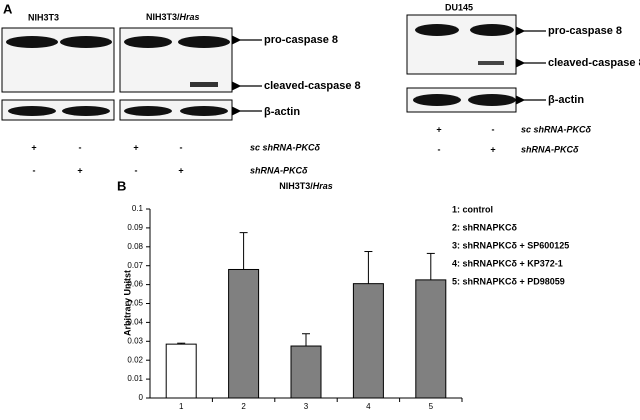 This screenshot has height=420, width=640. Describe the element at coordinates (368, 406) in the screenshot. I see `x-tick-label: 4` at that location.